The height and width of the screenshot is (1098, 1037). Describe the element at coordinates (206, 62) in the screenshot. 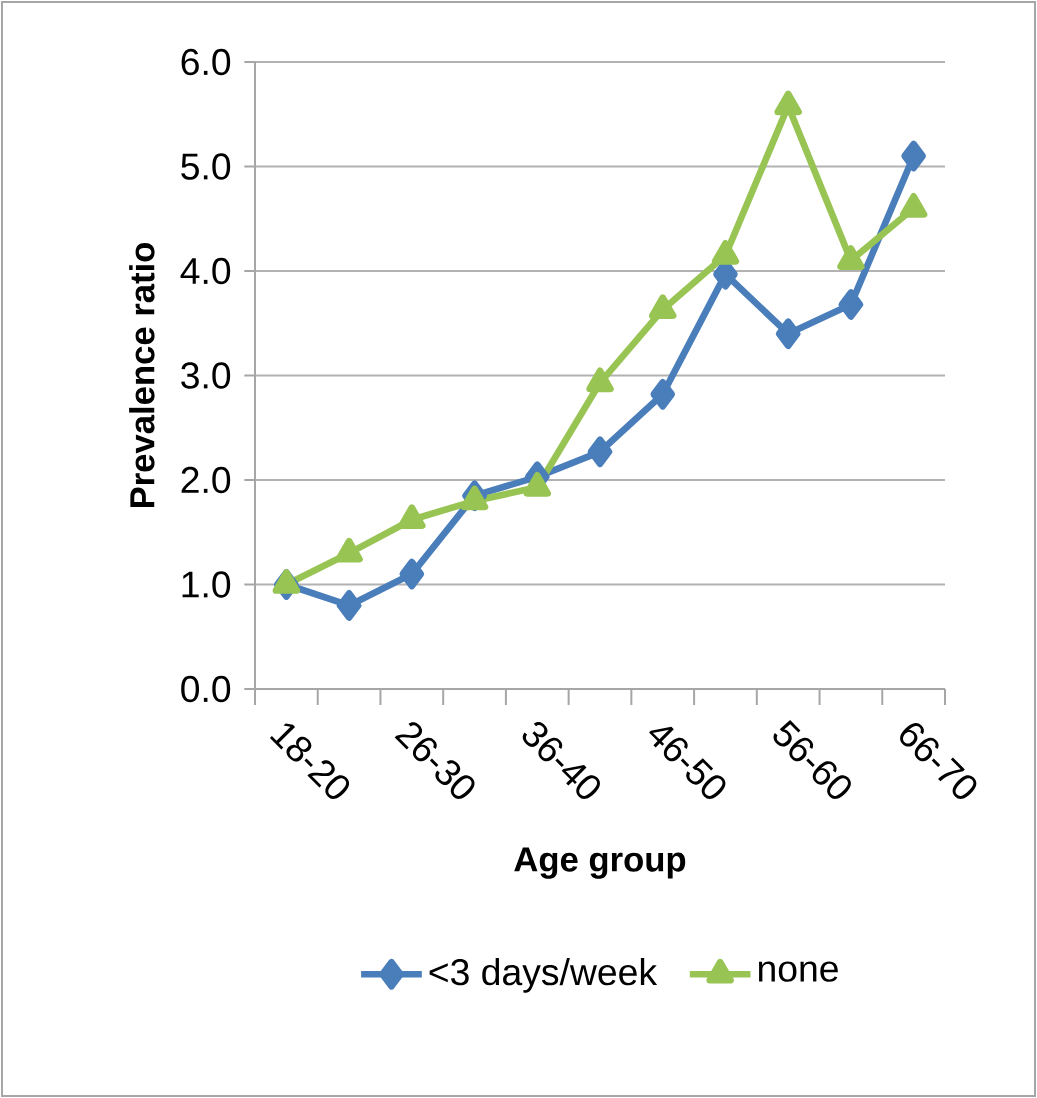

I see `y-tick-label: 6.0` at that location.